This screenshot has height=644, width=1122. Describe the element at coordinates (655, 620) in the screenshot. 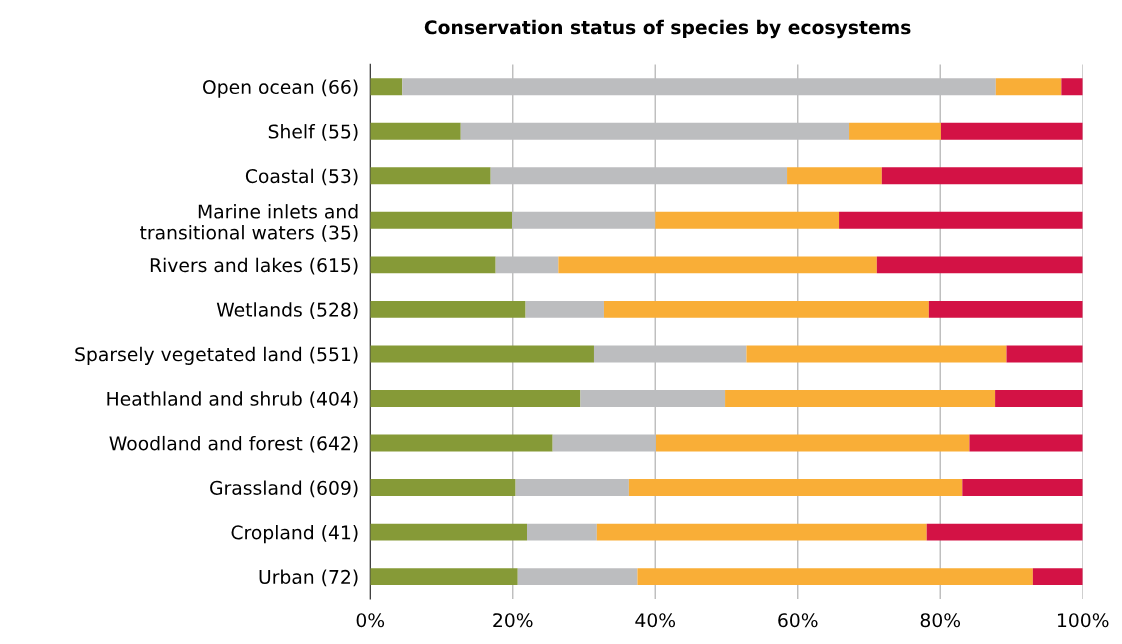

I see `x-tick-label: 40%` at that location.